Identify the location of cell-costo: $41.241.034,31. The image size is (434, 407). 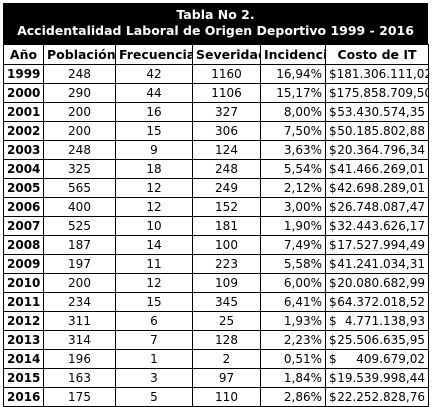
(377, 264).